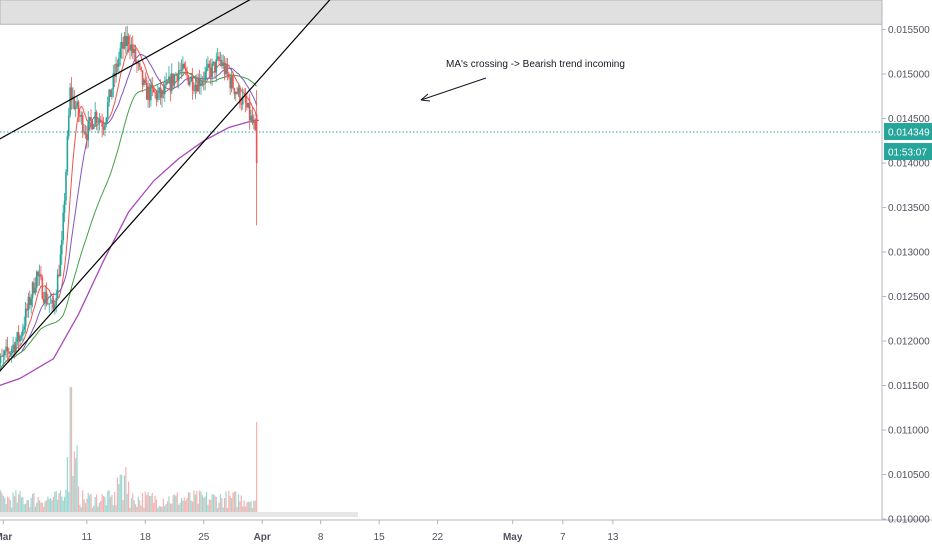 This screenshot has width=932, height=550. I want to click on x-tick-label: 22, so click(438, 537).